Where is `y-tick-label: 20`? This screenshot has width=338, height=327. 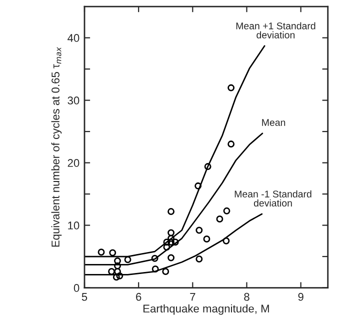
y-tick-label: 20 is located at coordinates (74, 163).